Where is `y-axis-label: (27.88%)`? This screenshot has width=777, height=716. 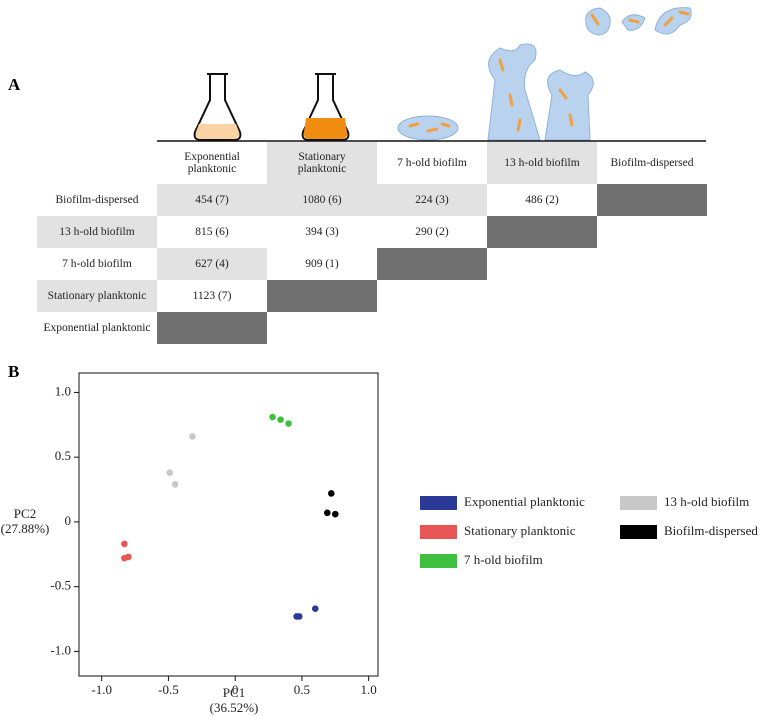
y-axis-label: (27.88%) is located at coordinates (25, 528).